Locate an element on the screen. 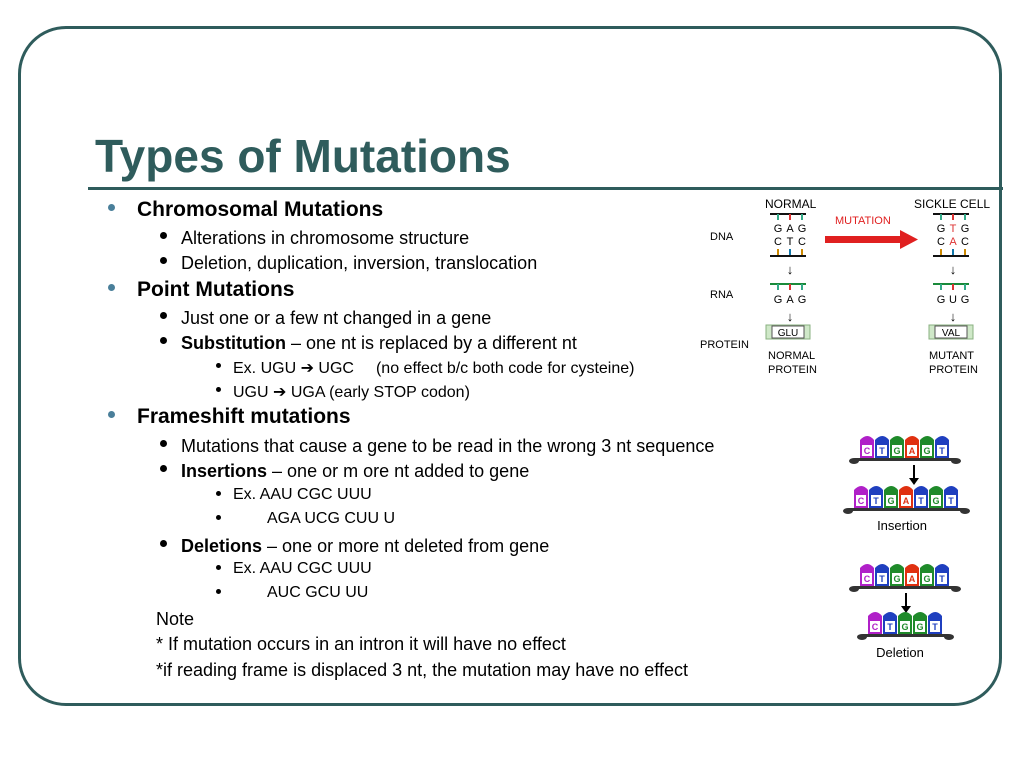 This screenshot has height=768, width=1024. chromosomal-item-1: Alterations in chromosome structure is located at coordinates (325, 238).